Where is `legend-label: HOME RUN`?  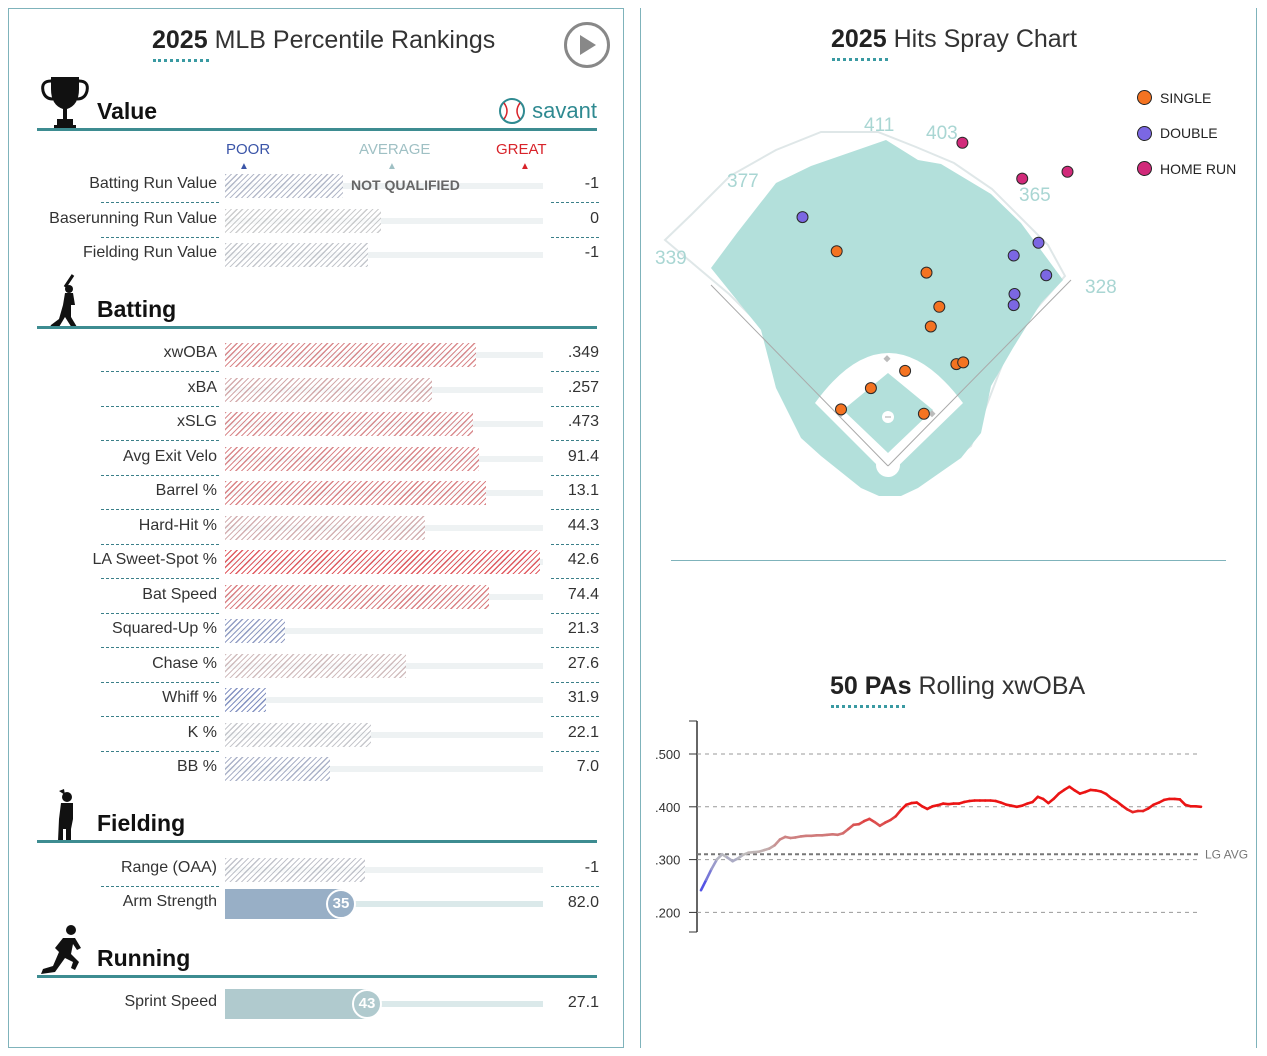 legend-label: HOME RUN is located at coordinates (1198, 168).